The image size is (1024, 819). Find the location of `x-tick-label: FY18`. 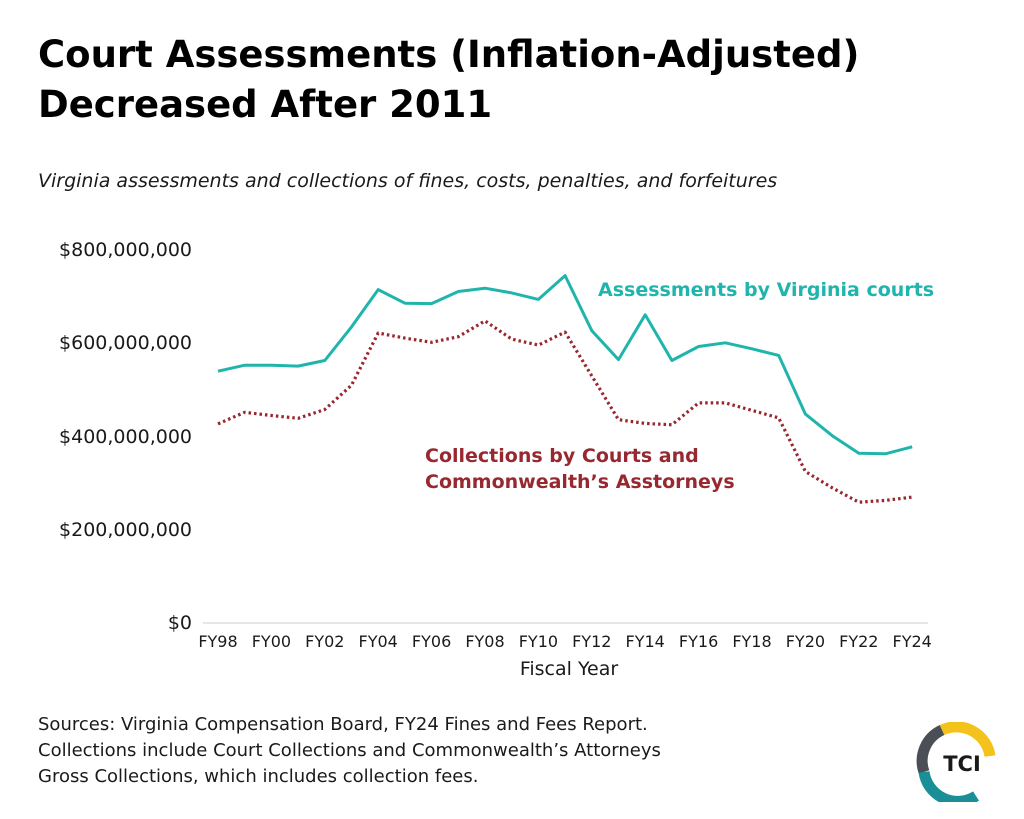

x-tick-label: FY18 is located at coordinates (752, 641).